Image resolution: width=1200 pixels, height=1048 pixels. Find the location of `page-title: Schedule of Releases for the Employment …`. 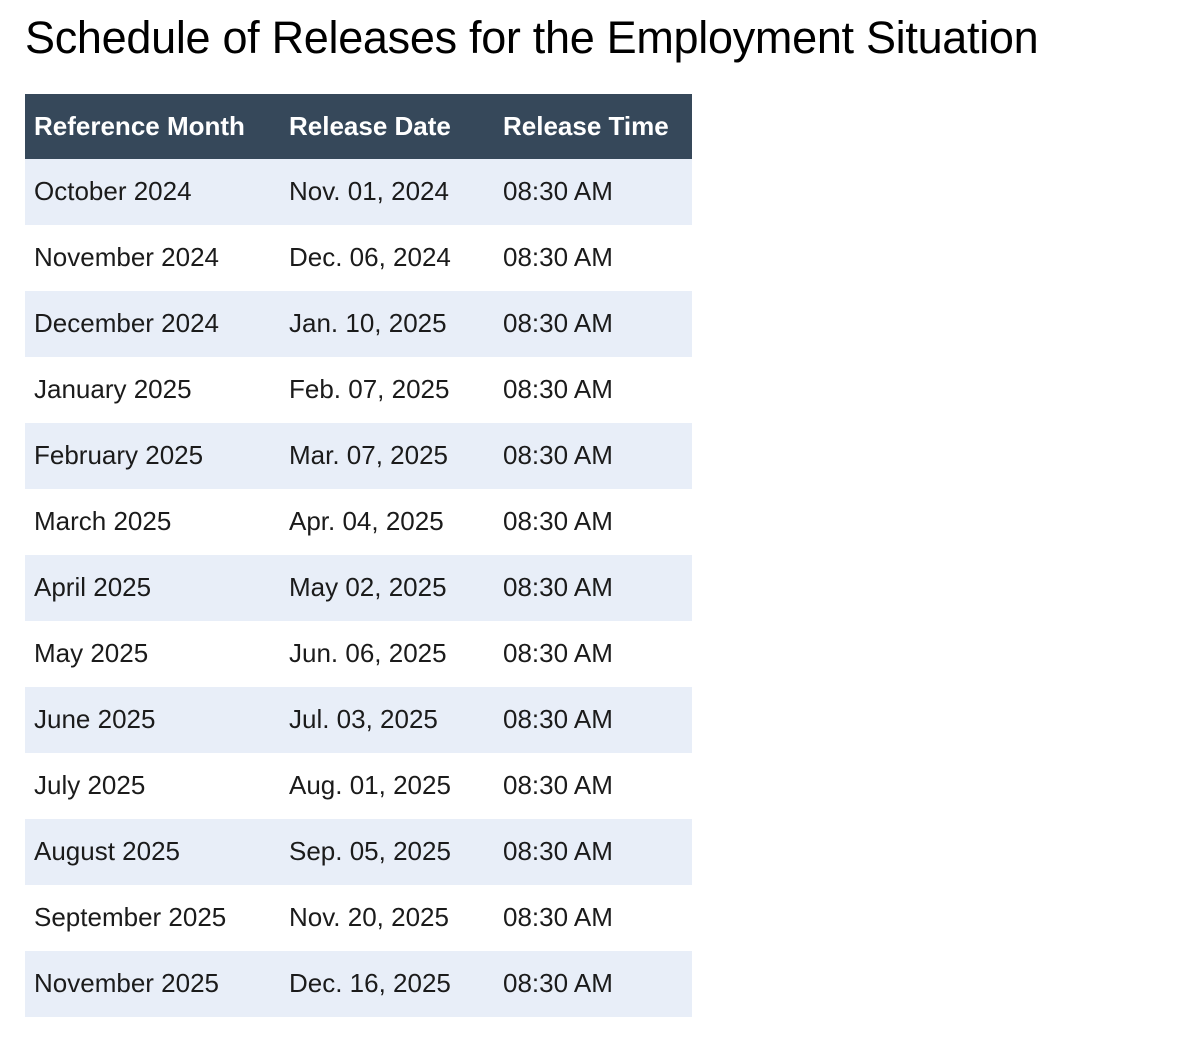

page-title: Schedule of Releases for the Employment … is located at coordinates (532, 37).